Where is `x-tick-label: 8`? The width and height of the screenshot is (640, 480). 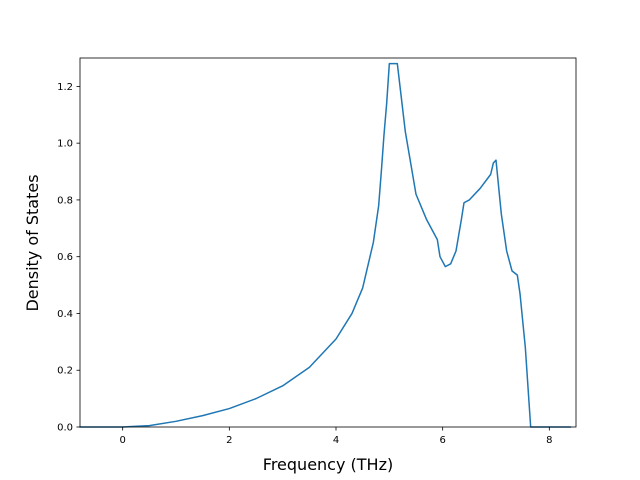
x-tick-label: 8 is located at coordinates (549, 440).